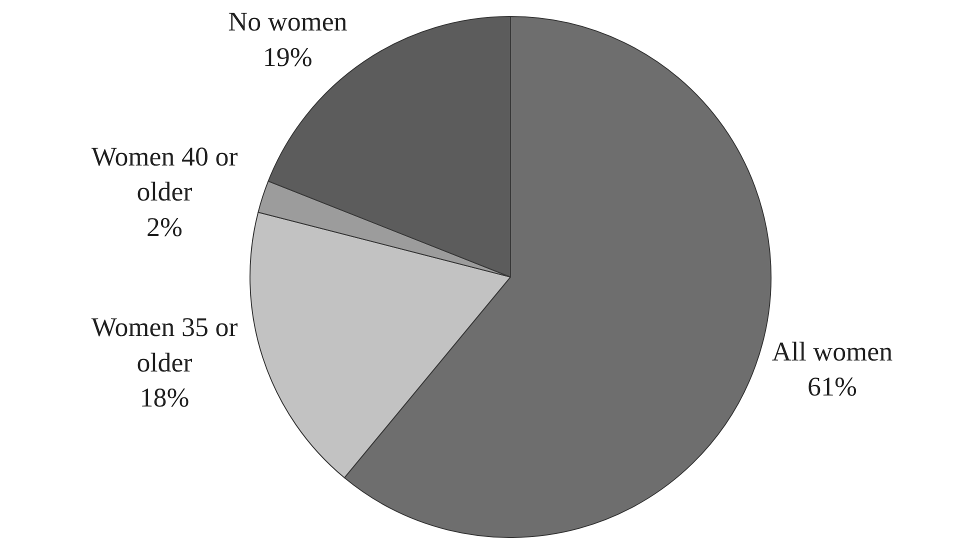  Describe the element at coordinates (287, 57) in the screenshot. I see `data-label: 19%` at that location.